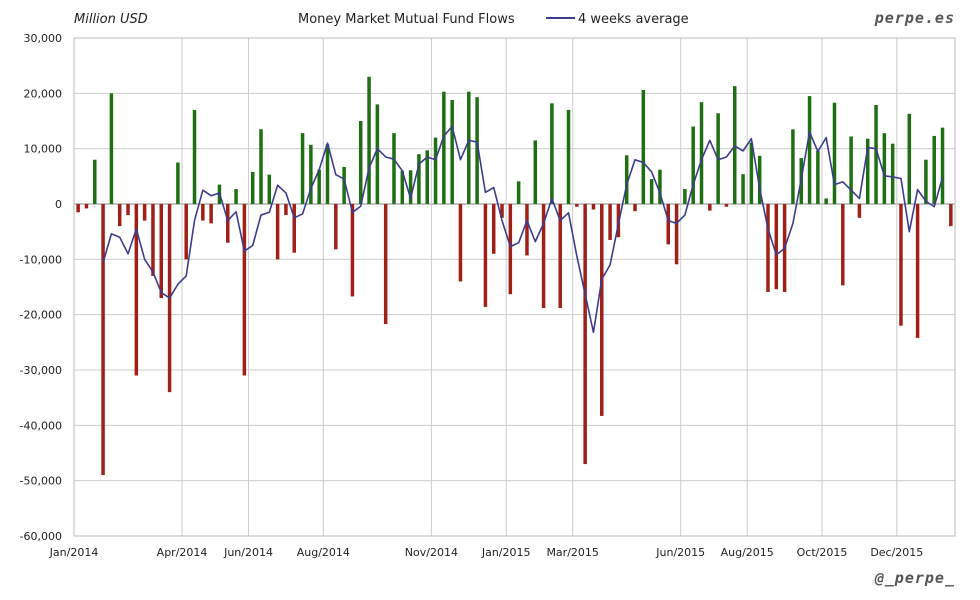 This screenshot has height=600, width=980. What do you see at coordinates (43, 149) in the screenshot?
I see `y-tick-label: 10,000` at bounding box center [43, 149].